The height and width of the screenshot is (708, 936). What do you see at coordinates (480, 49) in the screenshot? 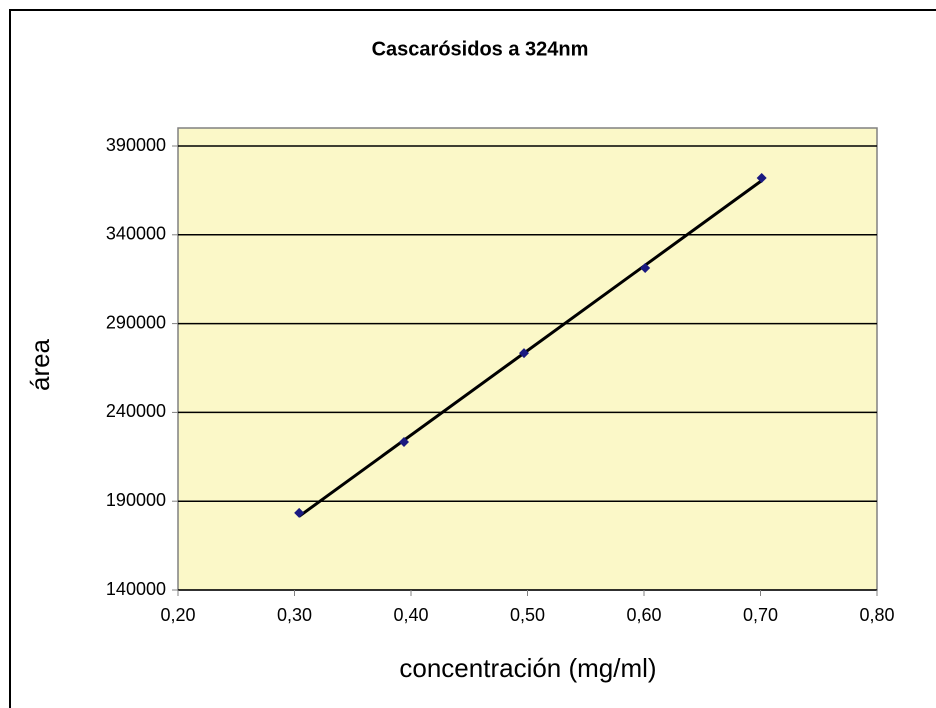
I see `chart-title: Cascarósidos a 324nm` at bounding box center [480, 49].